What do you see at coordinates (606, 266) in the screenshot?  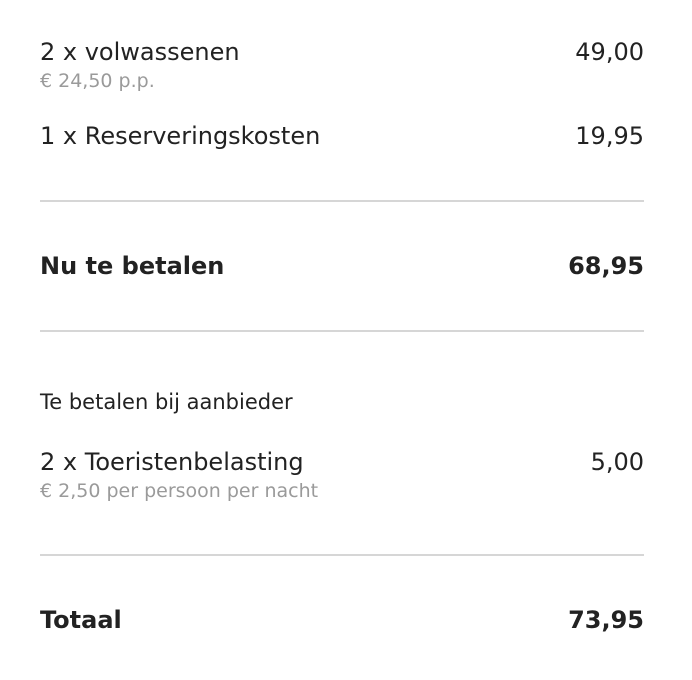 I see `subtotal-amount: 68,95` at bounding box center [606, 266].